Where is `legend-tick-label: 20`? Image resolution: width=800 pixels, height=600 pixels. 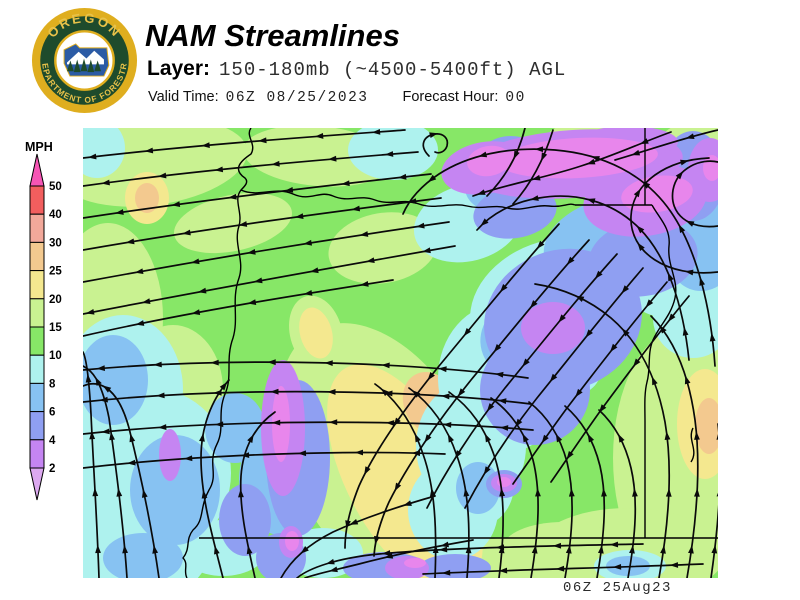 legend-tick-label: 20 is located at coordinates (55, 300).